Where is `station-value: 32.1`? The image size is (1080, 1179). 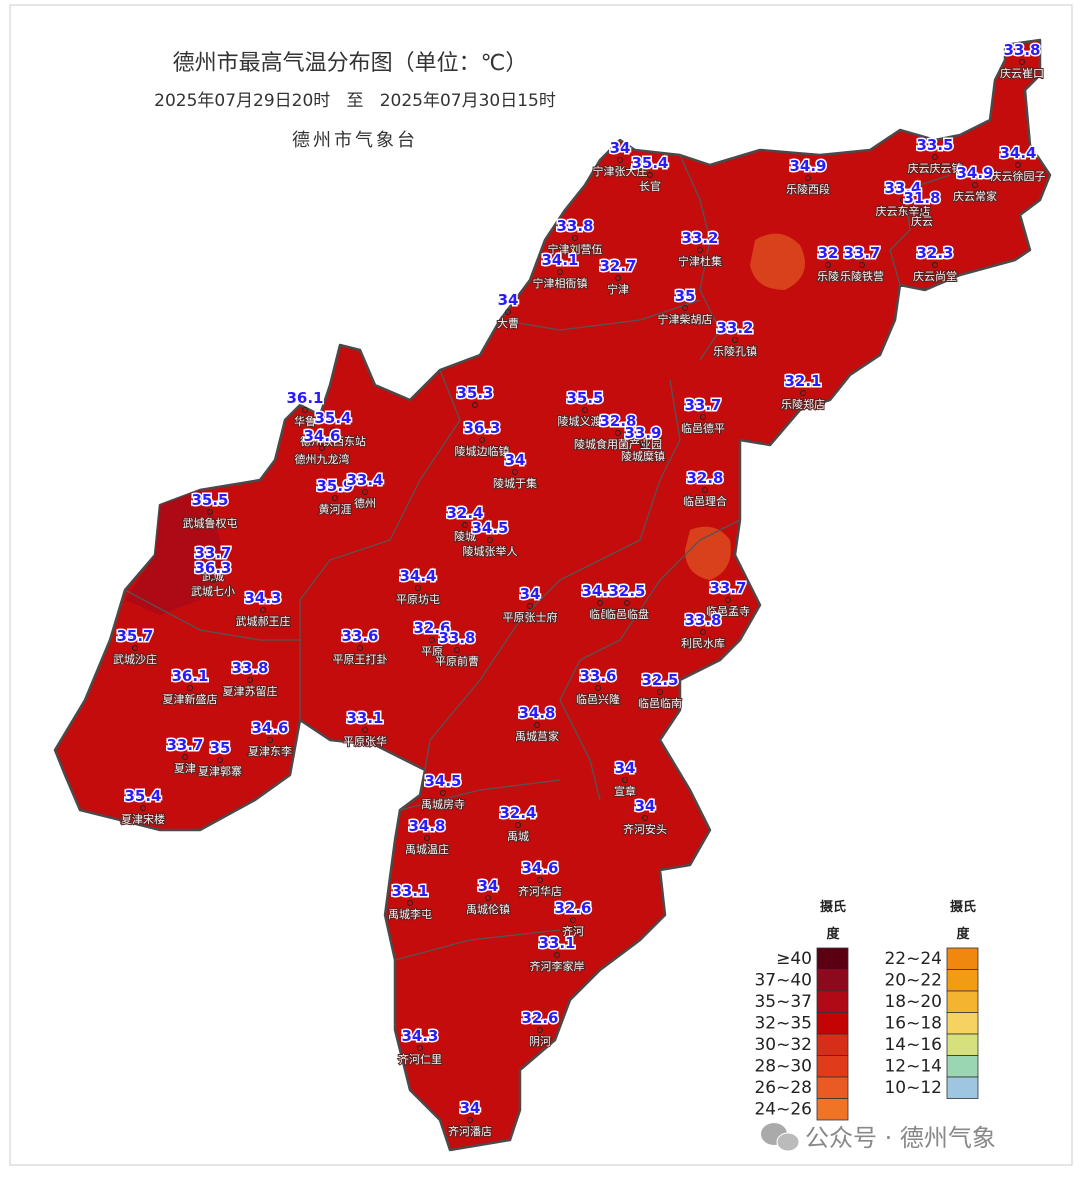 station-value: 32.1 is located at coordinates (802, 381).